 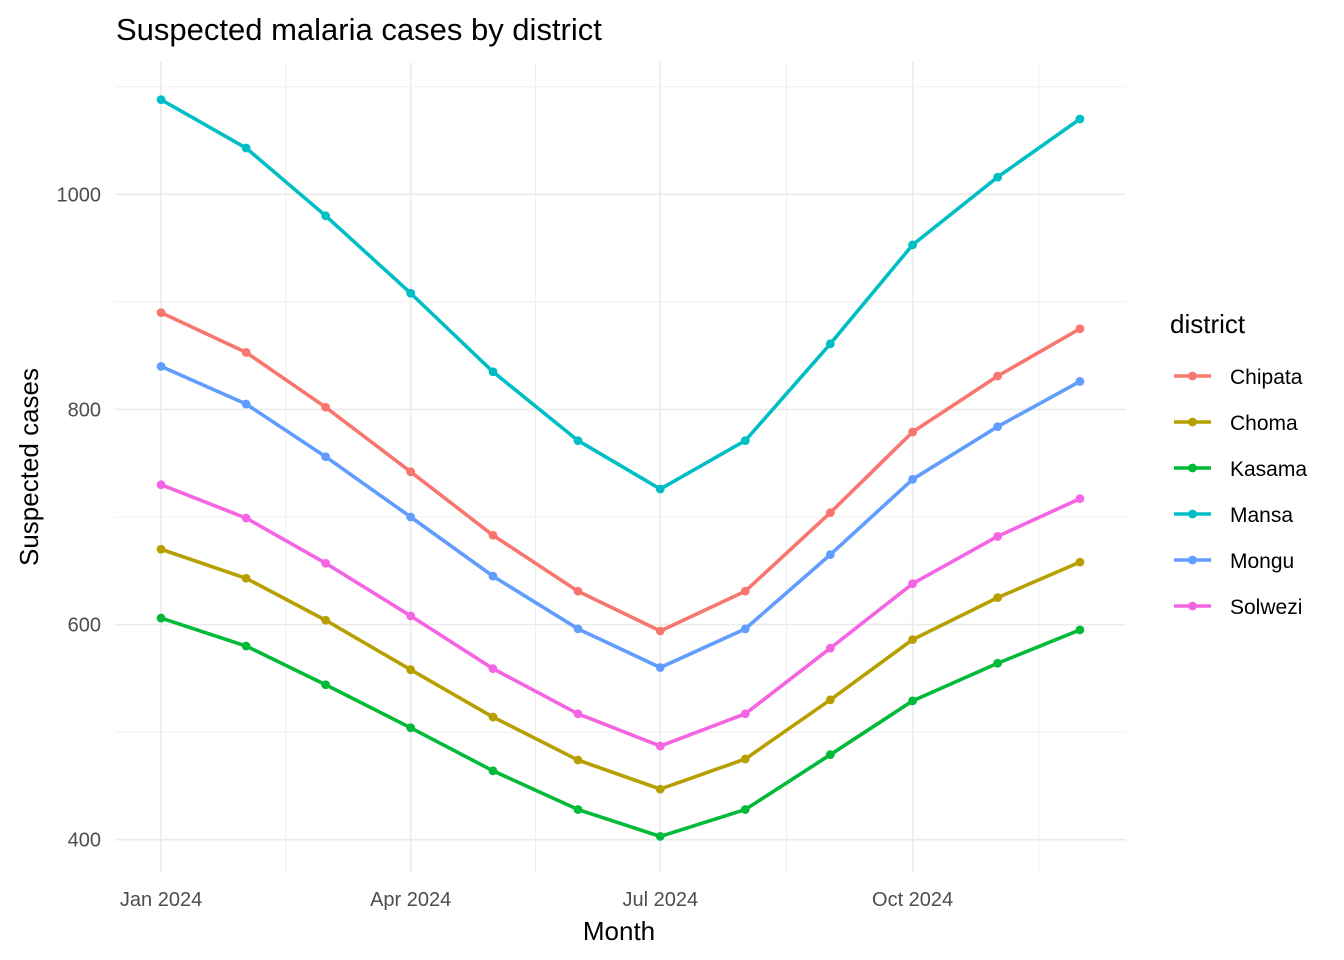 I want to click on y-tick-label: 400, so click(x=84, y=841).